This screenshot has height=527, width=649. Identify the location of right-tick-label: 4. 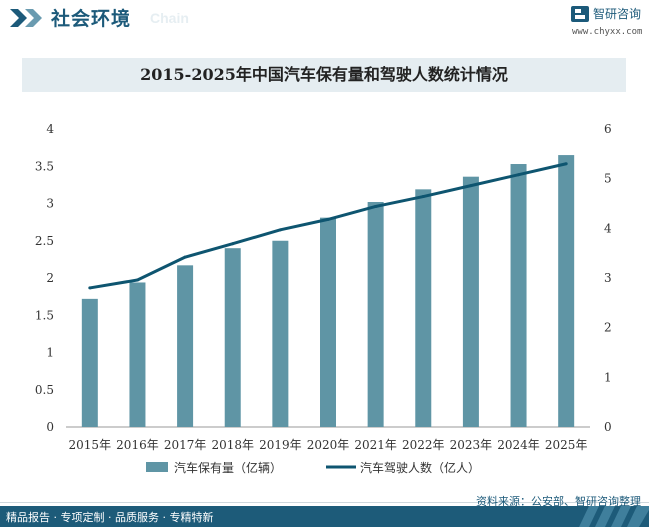
(608, 228).